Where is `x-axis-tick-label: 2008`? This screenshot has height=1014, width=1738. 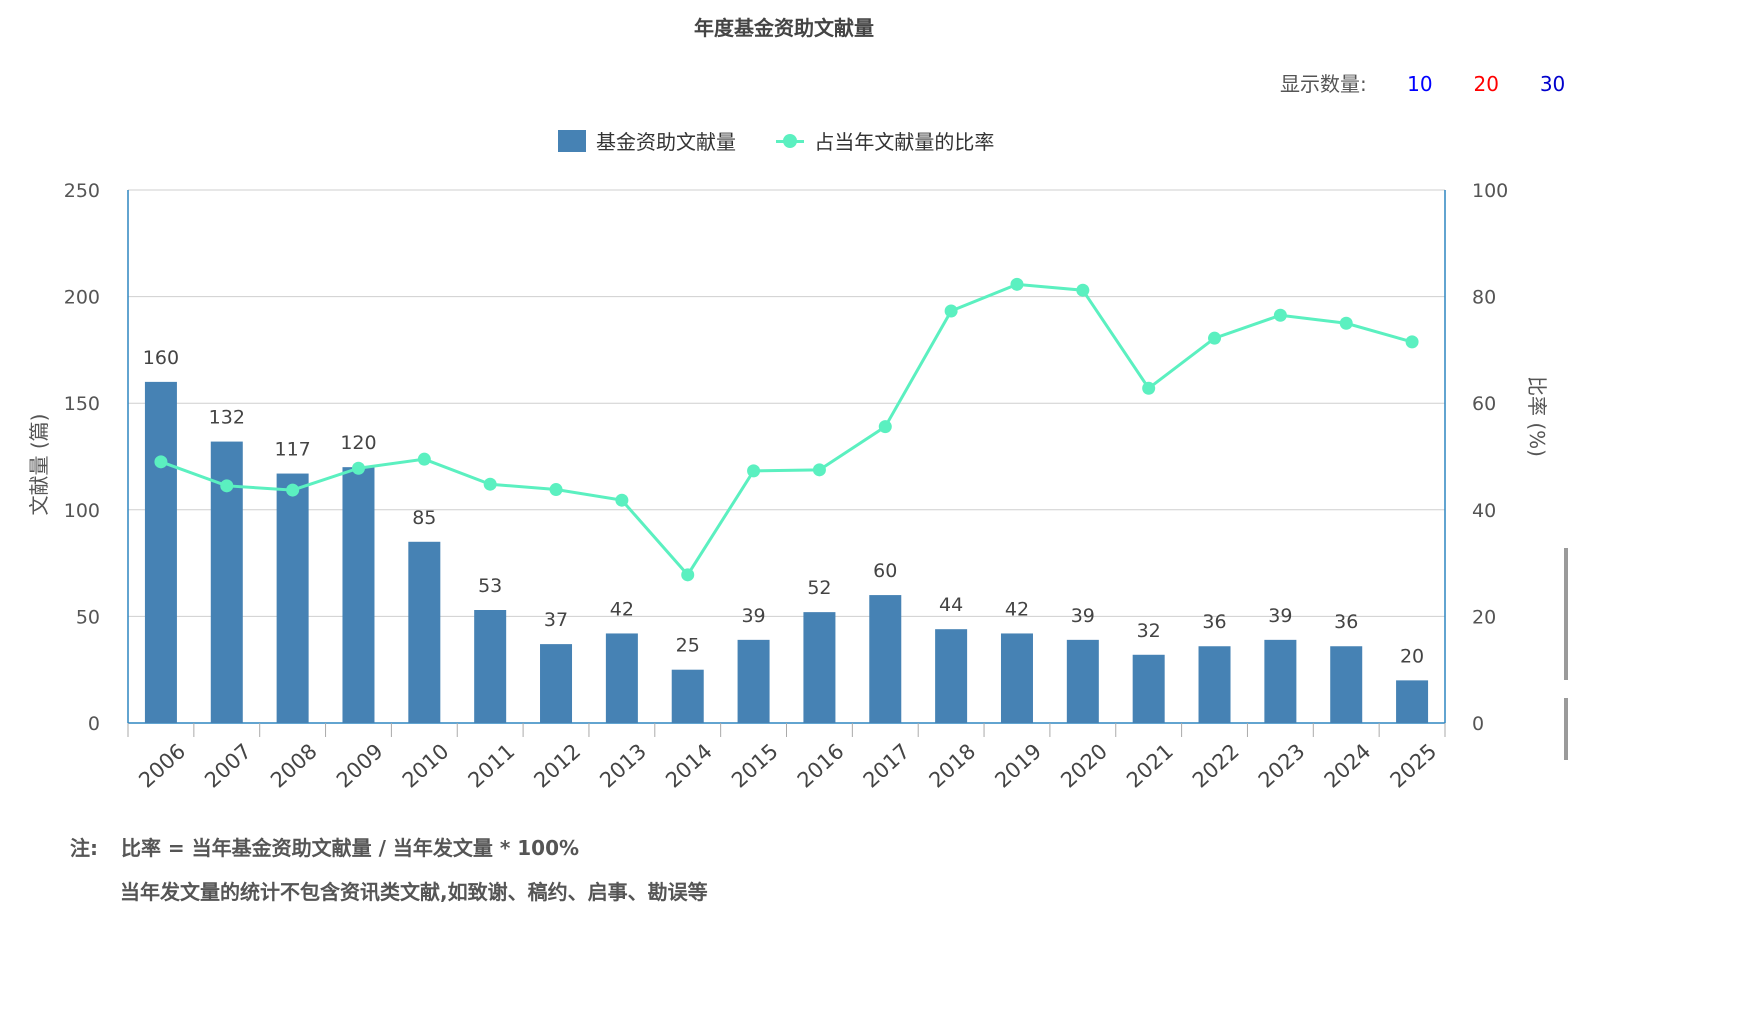
x-axis-tick-label: 2008 is located at coordinates (294, 766).